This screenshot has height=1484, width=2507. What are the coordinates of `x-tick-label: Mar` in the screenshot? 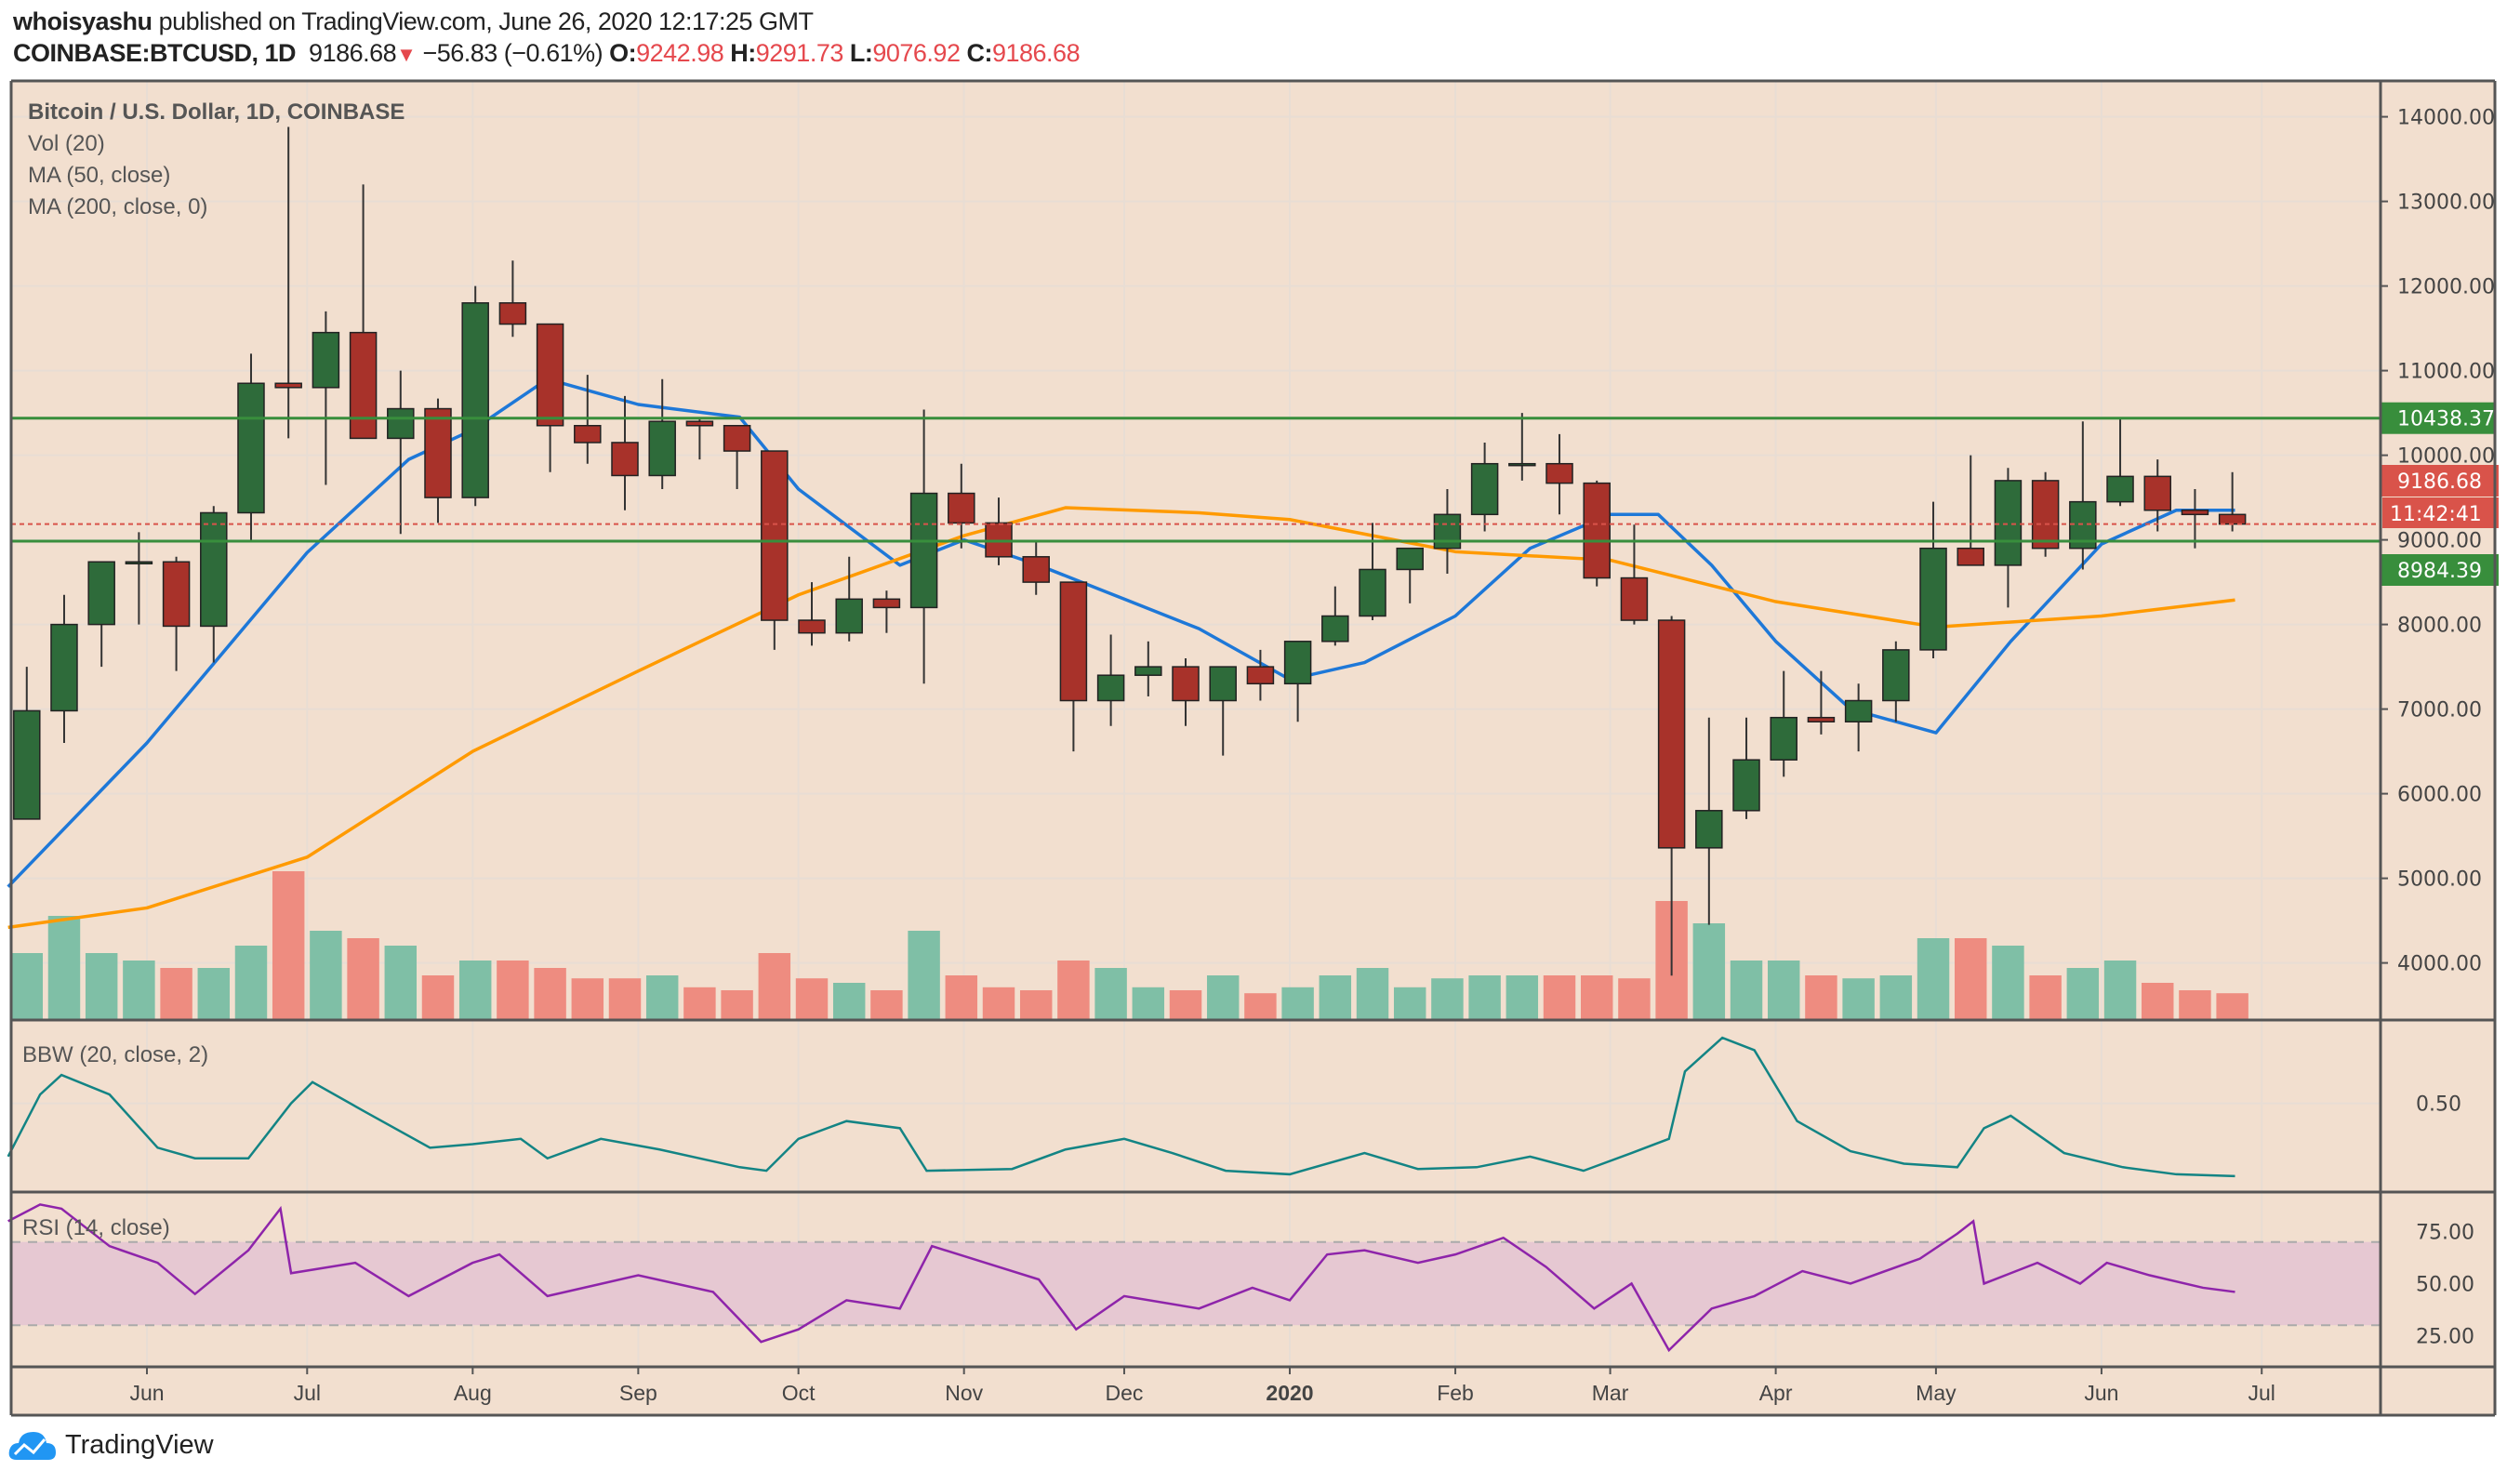 It's located at (1610, 1393).